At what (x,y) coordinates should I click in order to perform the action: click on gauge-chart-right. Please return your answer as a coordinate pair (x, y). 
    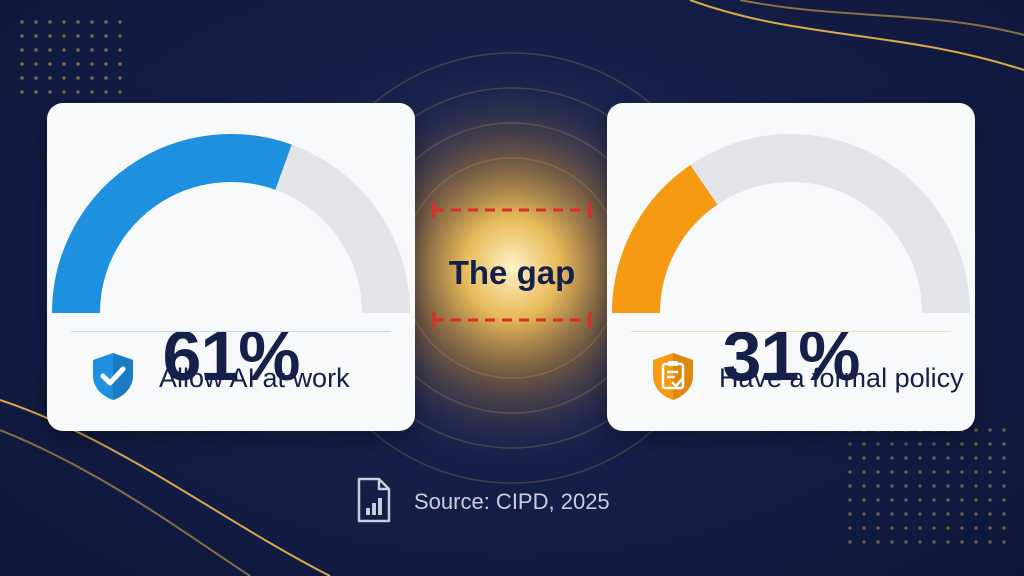
    Looking at the image, I should click on (791, 224).